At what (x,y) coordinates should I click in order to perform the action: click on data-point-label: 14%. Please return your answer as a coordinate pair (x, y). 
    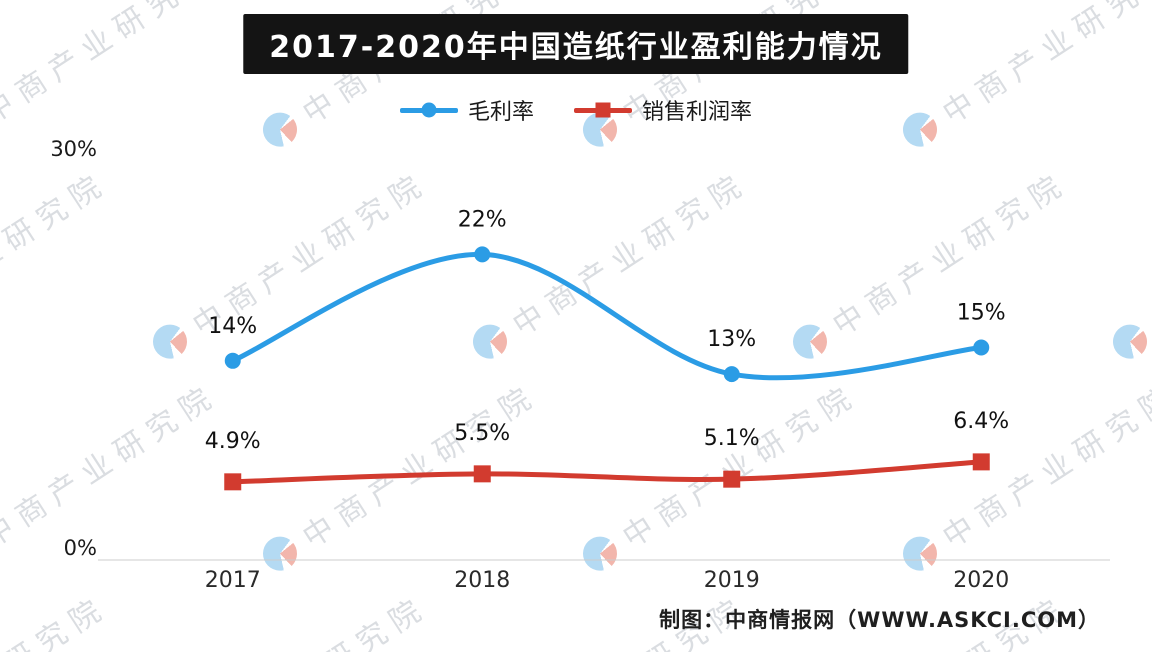
    Looking at the image, I should click on (232, 326).